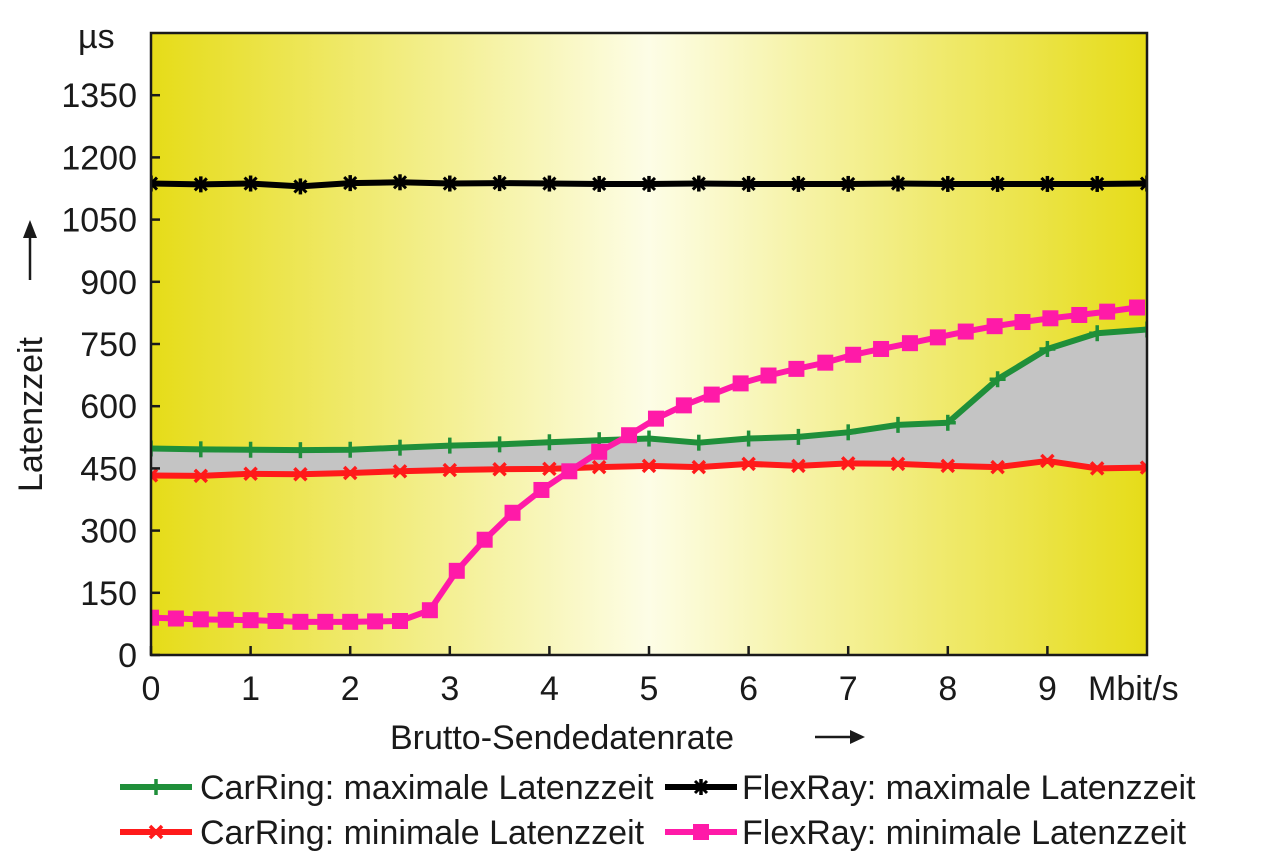 Image resolution: width=1280 pixels, height=863 pixels. Describe the element at coordinates (108, 594) in the screenshot. I see `y-tick-label: 150` at that location.